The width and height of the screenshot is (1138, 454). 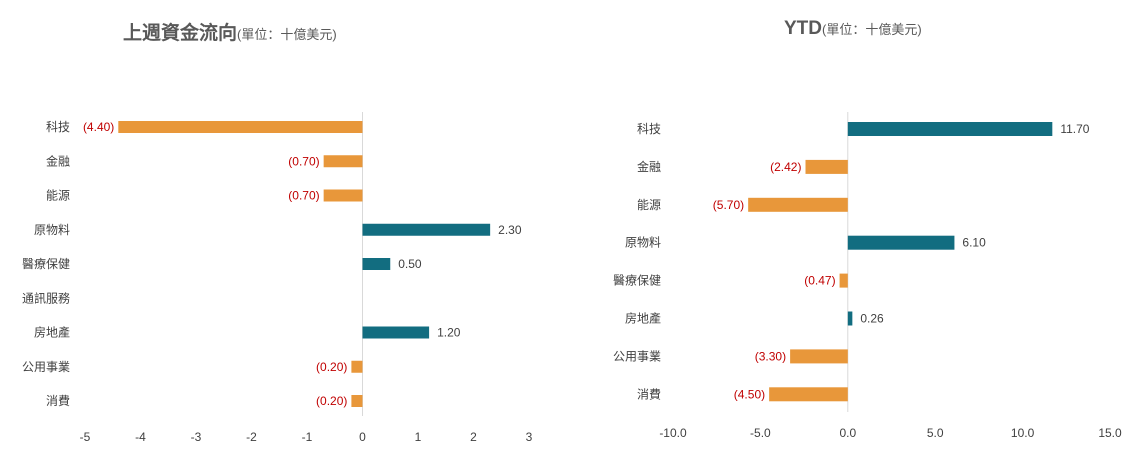 What do you see at coordinates (196, 437) in the screenshot?
I see `x-tick-label: -3` at bounding box center [196, 437].